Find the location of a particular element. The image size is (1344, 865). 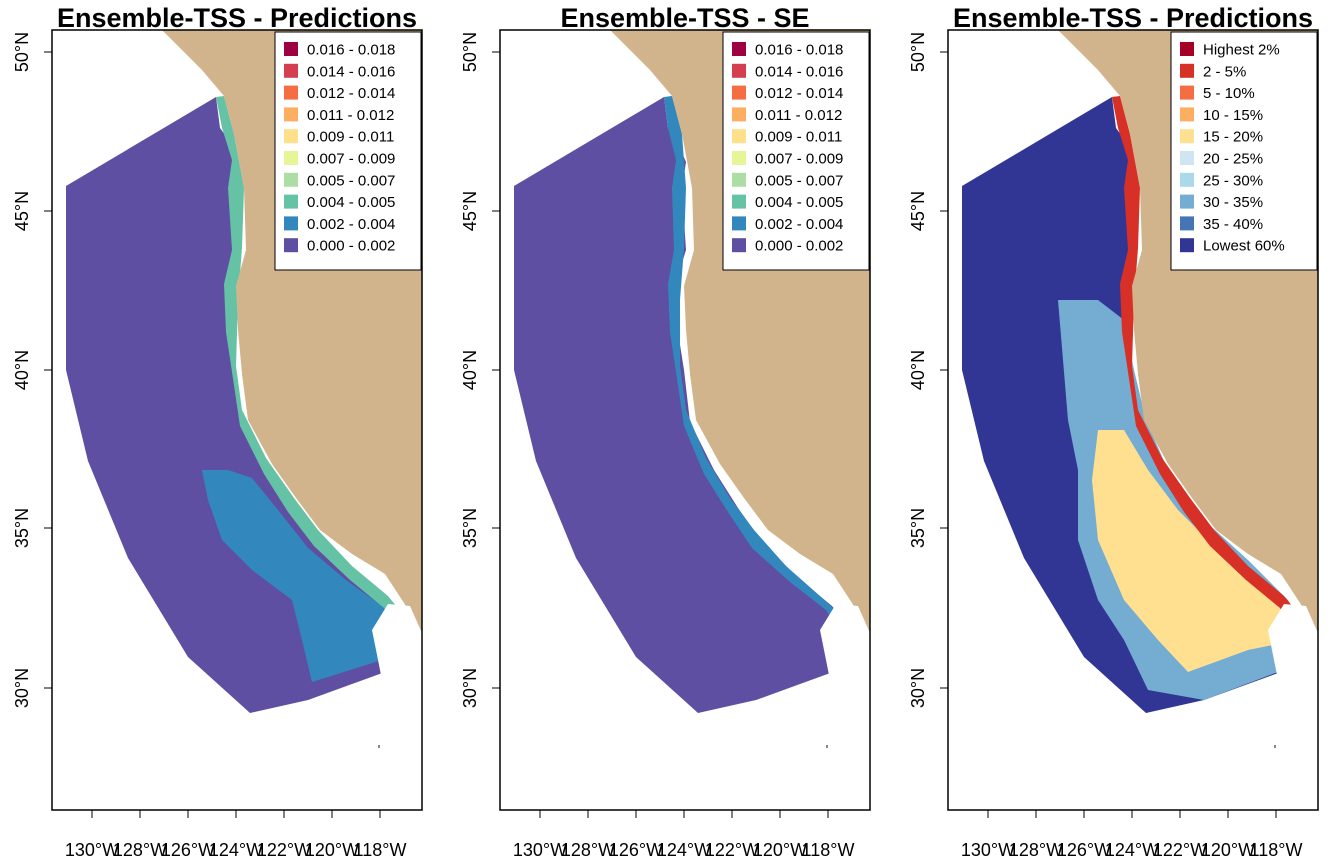

legend-label: 0.011 - 0.012 is located at coordinates (798, 115).